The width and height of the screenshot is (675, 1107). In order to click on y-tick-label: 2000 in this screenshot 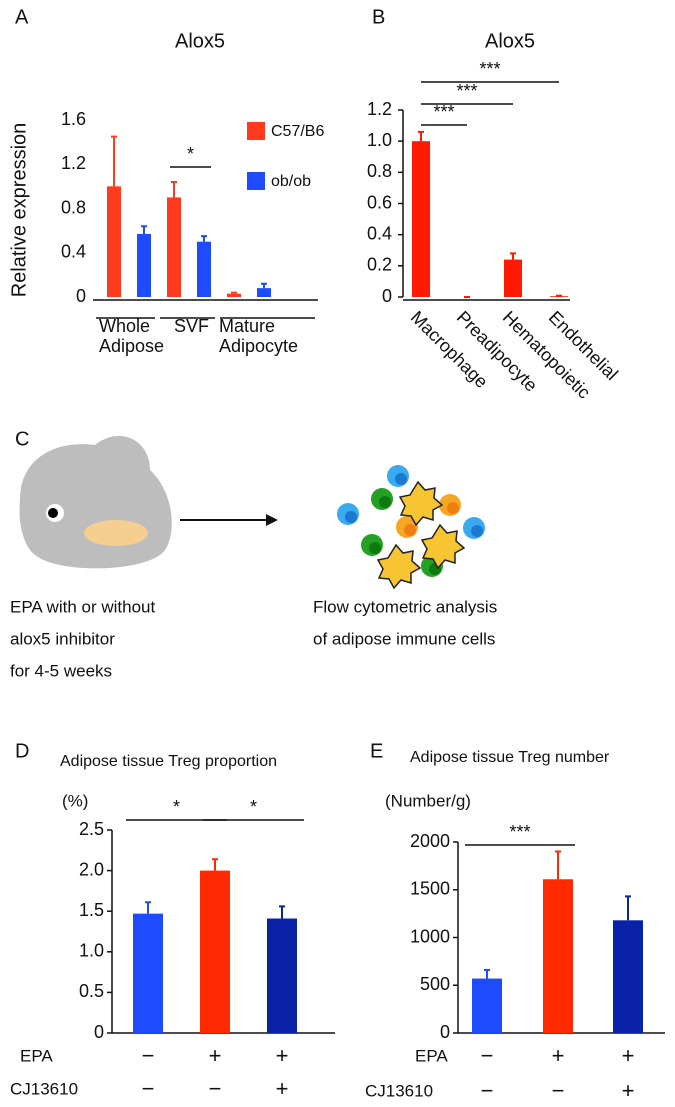, I will do `click(430, 841)`.